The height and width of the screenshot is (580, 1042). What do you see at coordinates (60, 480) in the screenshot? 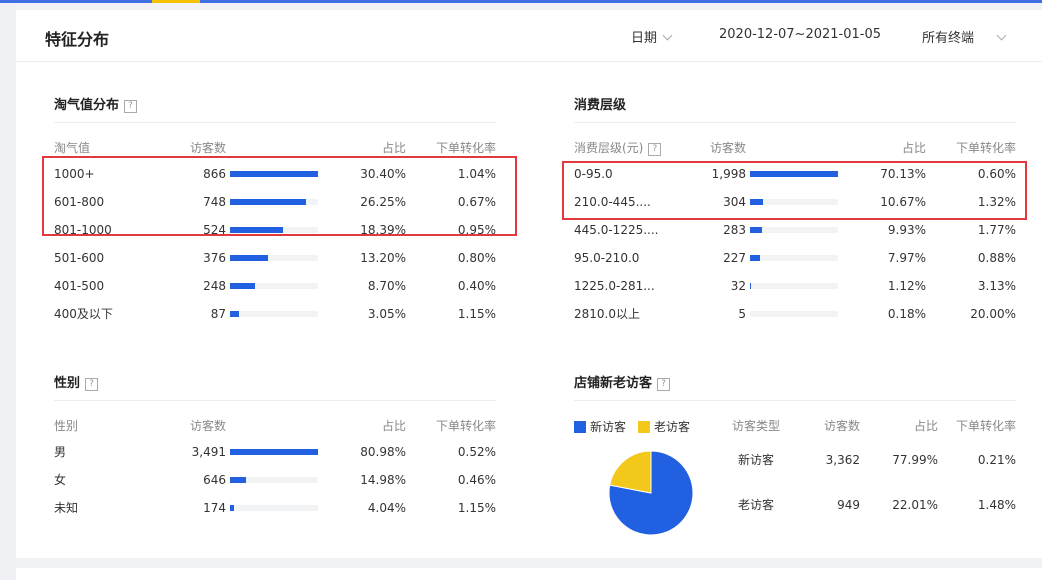
I see `row-label: 女` at bounding box center [60, 480].